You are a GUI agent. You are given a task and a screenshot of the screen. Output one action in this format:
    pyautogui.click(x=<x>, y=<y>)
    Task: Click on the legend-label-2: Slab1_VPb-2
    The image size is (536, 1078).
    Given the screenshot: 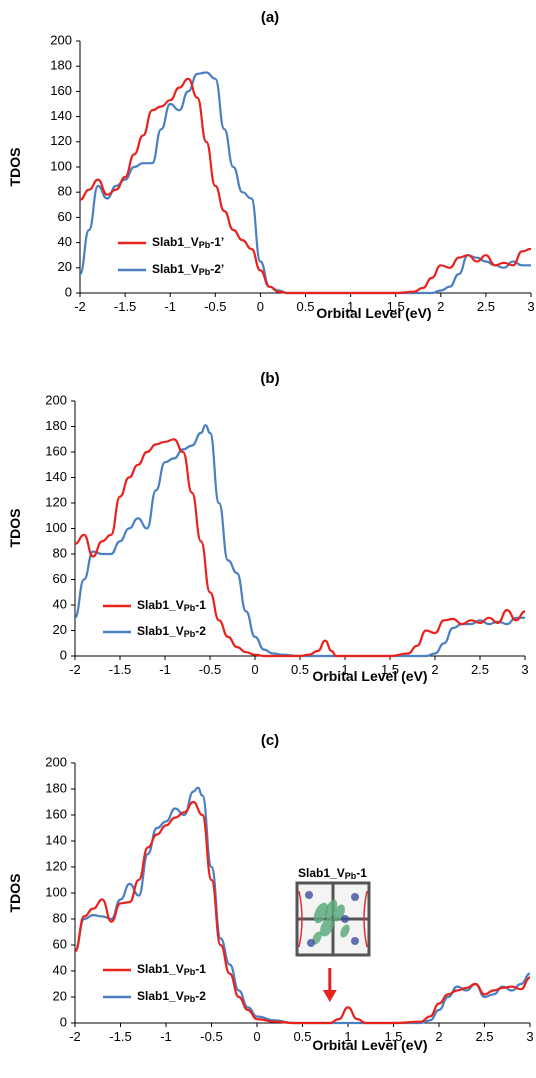 What is the action you would take?
    pyautogui.click(x=171, y=631)
    